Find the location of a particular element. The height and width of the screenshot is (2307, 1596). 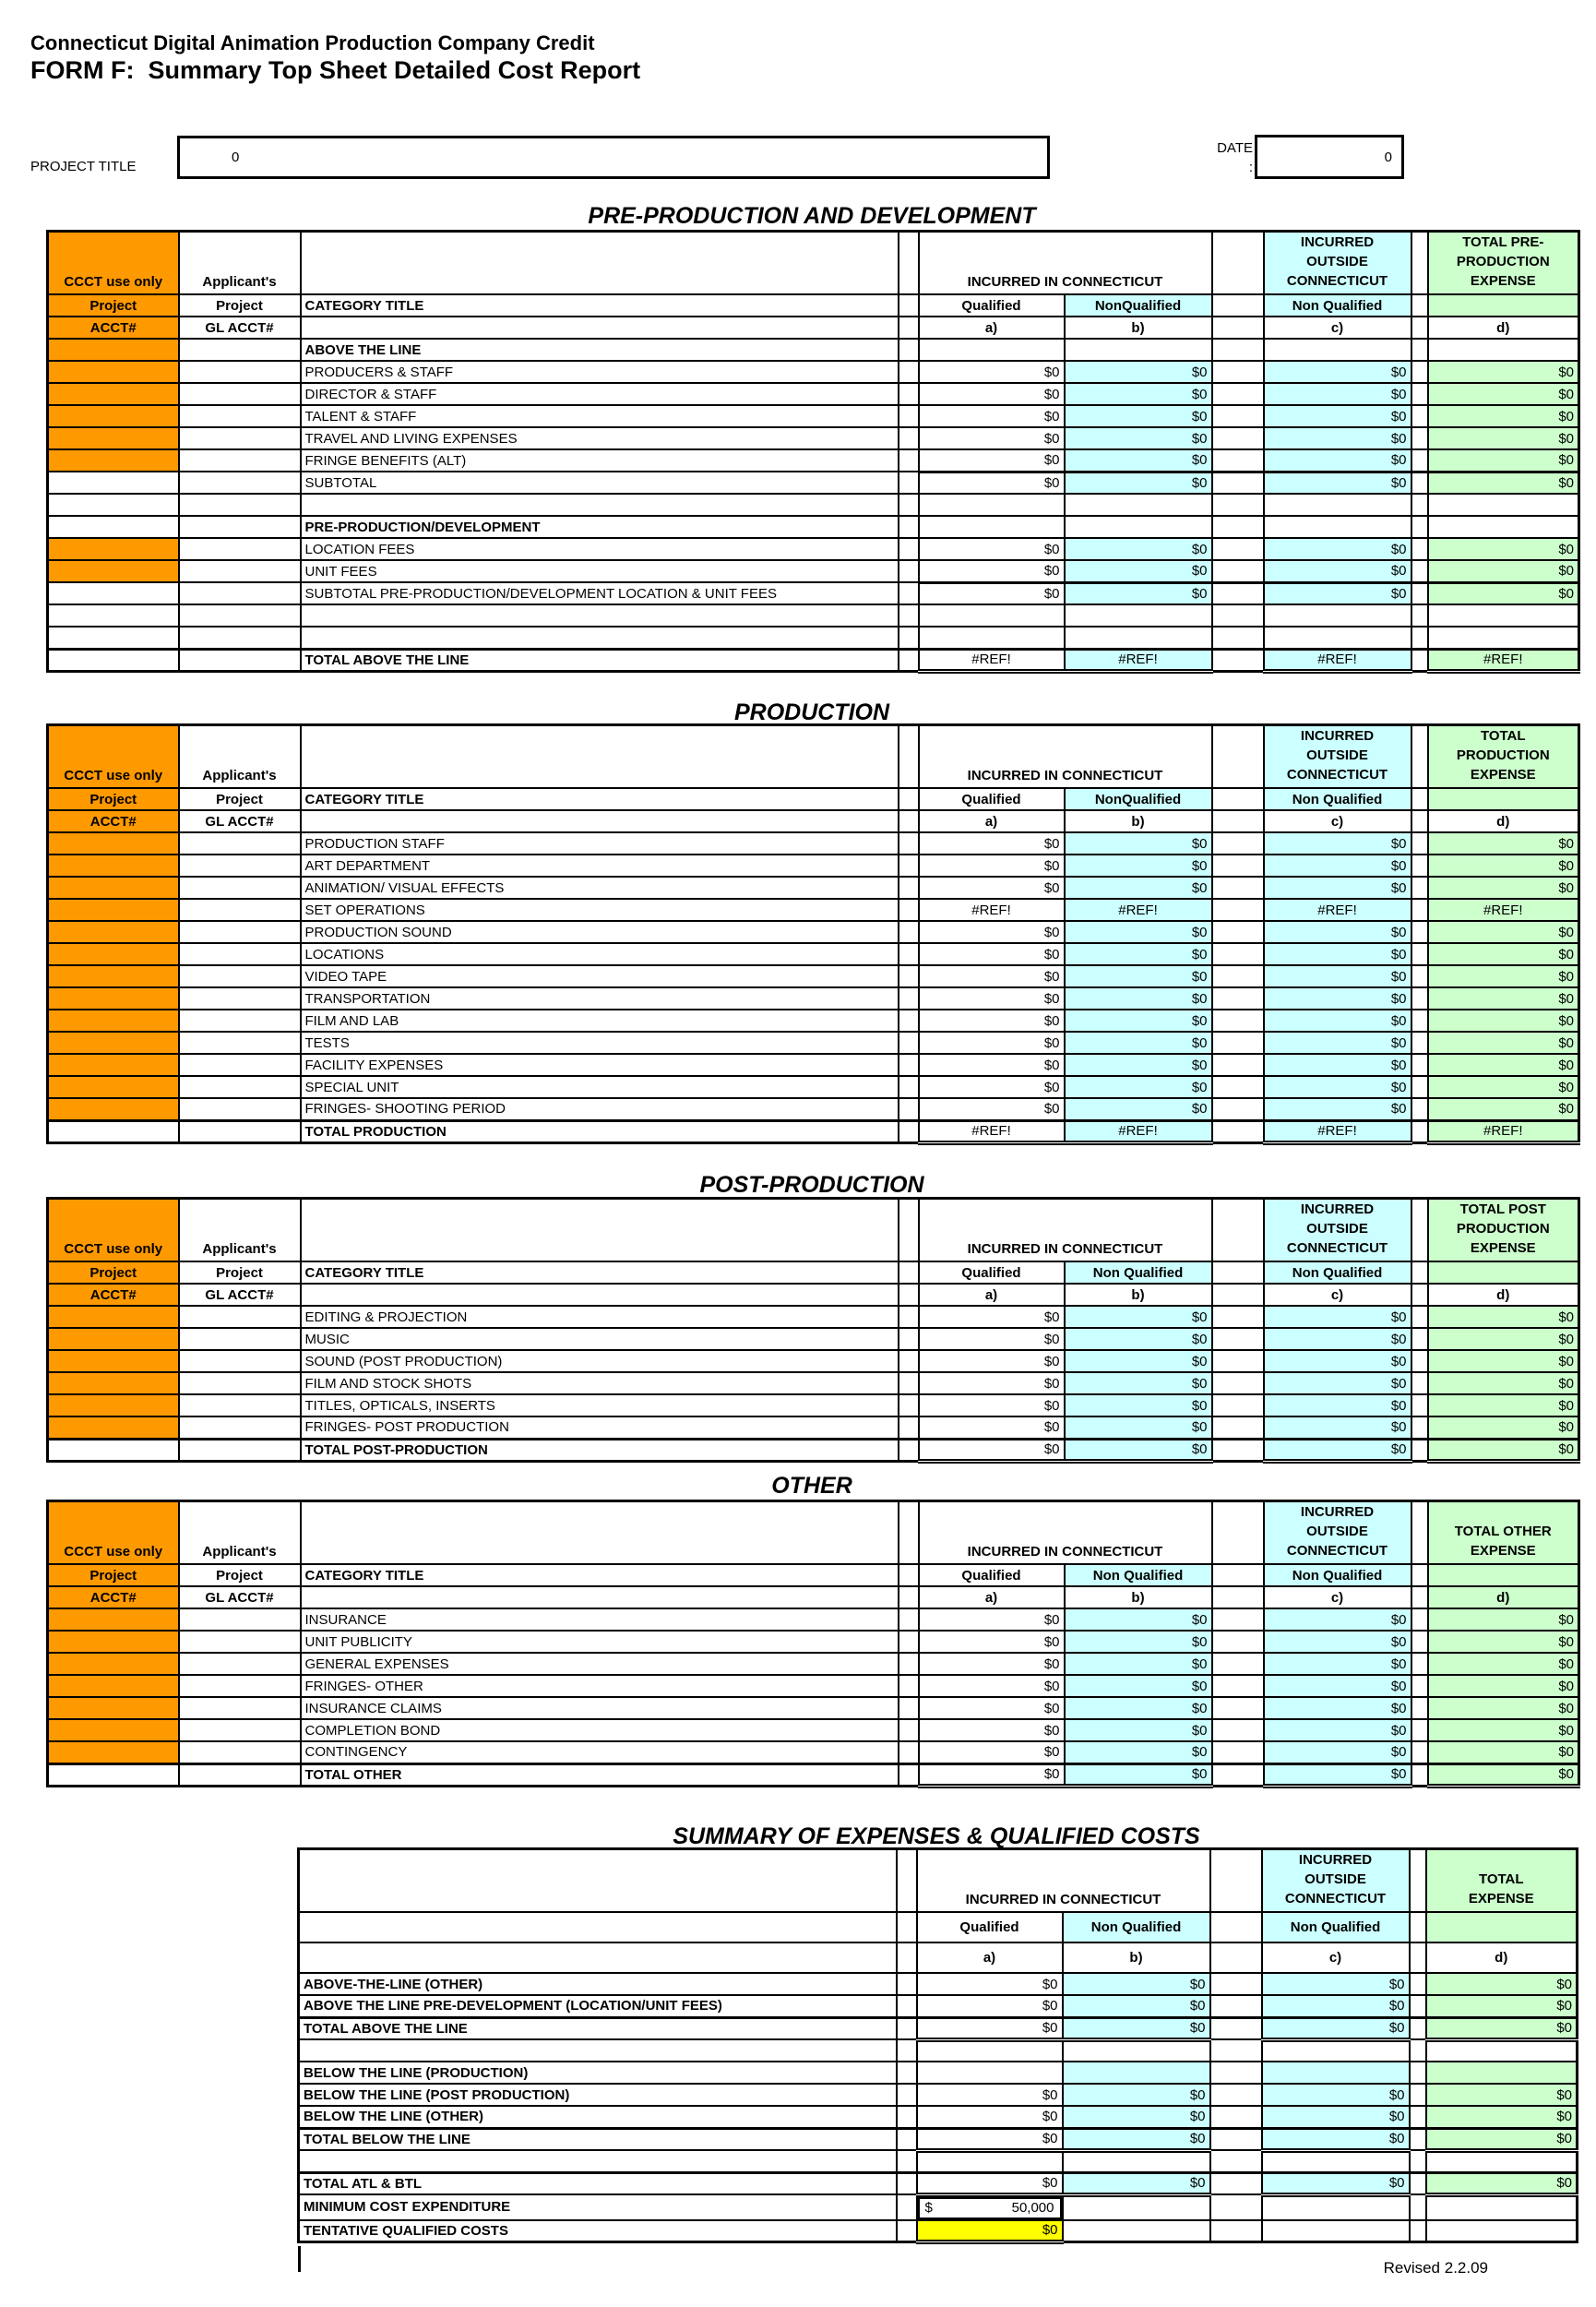

minimum-cost-cell: $50,000 is located at coordinates (989, 2207).